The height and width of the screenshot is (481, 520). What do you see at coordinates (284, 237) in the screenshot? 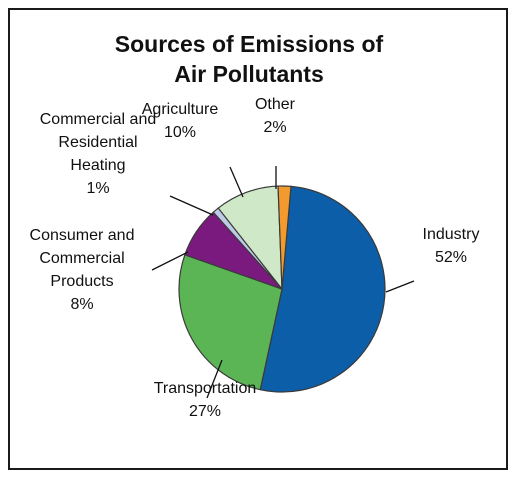
I see `pie-slice-other` at bounding box center [284, 237].